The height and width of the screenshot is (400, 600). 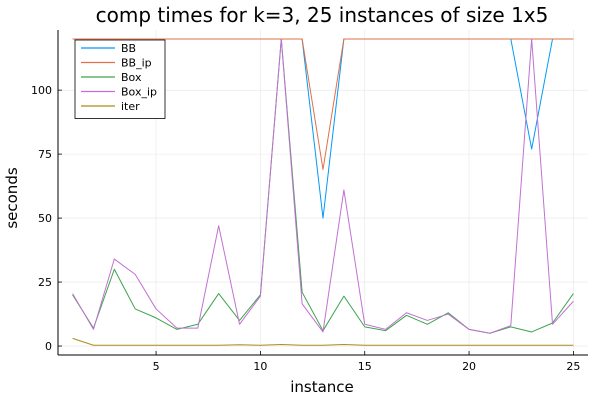 I want to click on y-tick-label: 25, so click(x=45, y=282).